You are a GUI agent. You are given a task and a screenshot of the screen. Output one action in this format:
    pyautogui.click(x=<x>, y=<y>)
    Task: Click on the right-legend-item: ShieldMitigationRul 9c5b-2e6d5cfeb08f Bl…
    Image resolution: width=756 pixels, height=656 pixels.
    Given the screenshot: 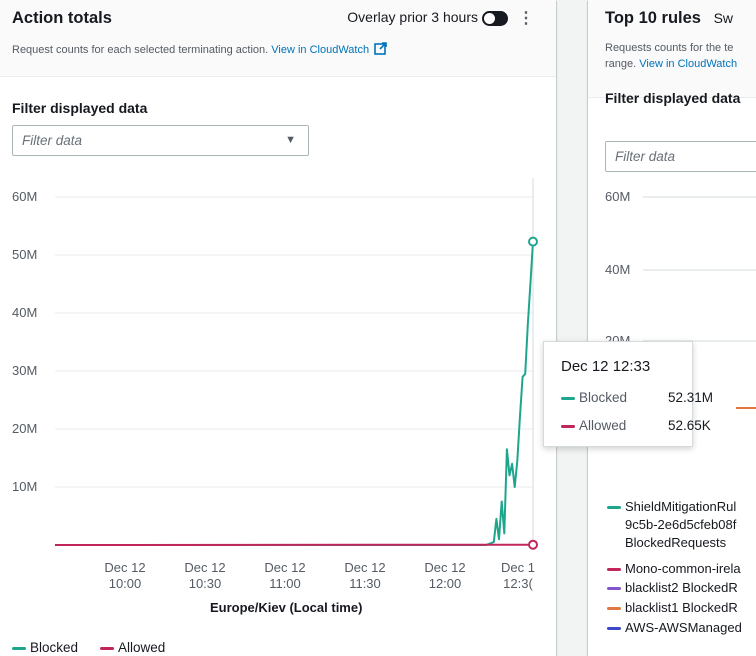 What is the action you would take?
    pyautogui.click(x=671, y=525)
    